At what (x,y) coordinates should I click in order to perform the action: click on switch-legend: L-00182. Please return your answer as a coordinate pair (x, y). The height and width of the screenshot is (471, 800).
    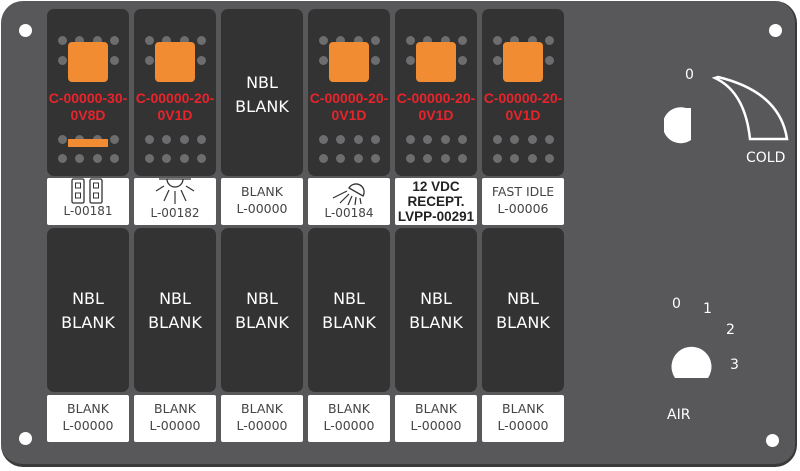
    Looking at the image, I should click on (175, 201).